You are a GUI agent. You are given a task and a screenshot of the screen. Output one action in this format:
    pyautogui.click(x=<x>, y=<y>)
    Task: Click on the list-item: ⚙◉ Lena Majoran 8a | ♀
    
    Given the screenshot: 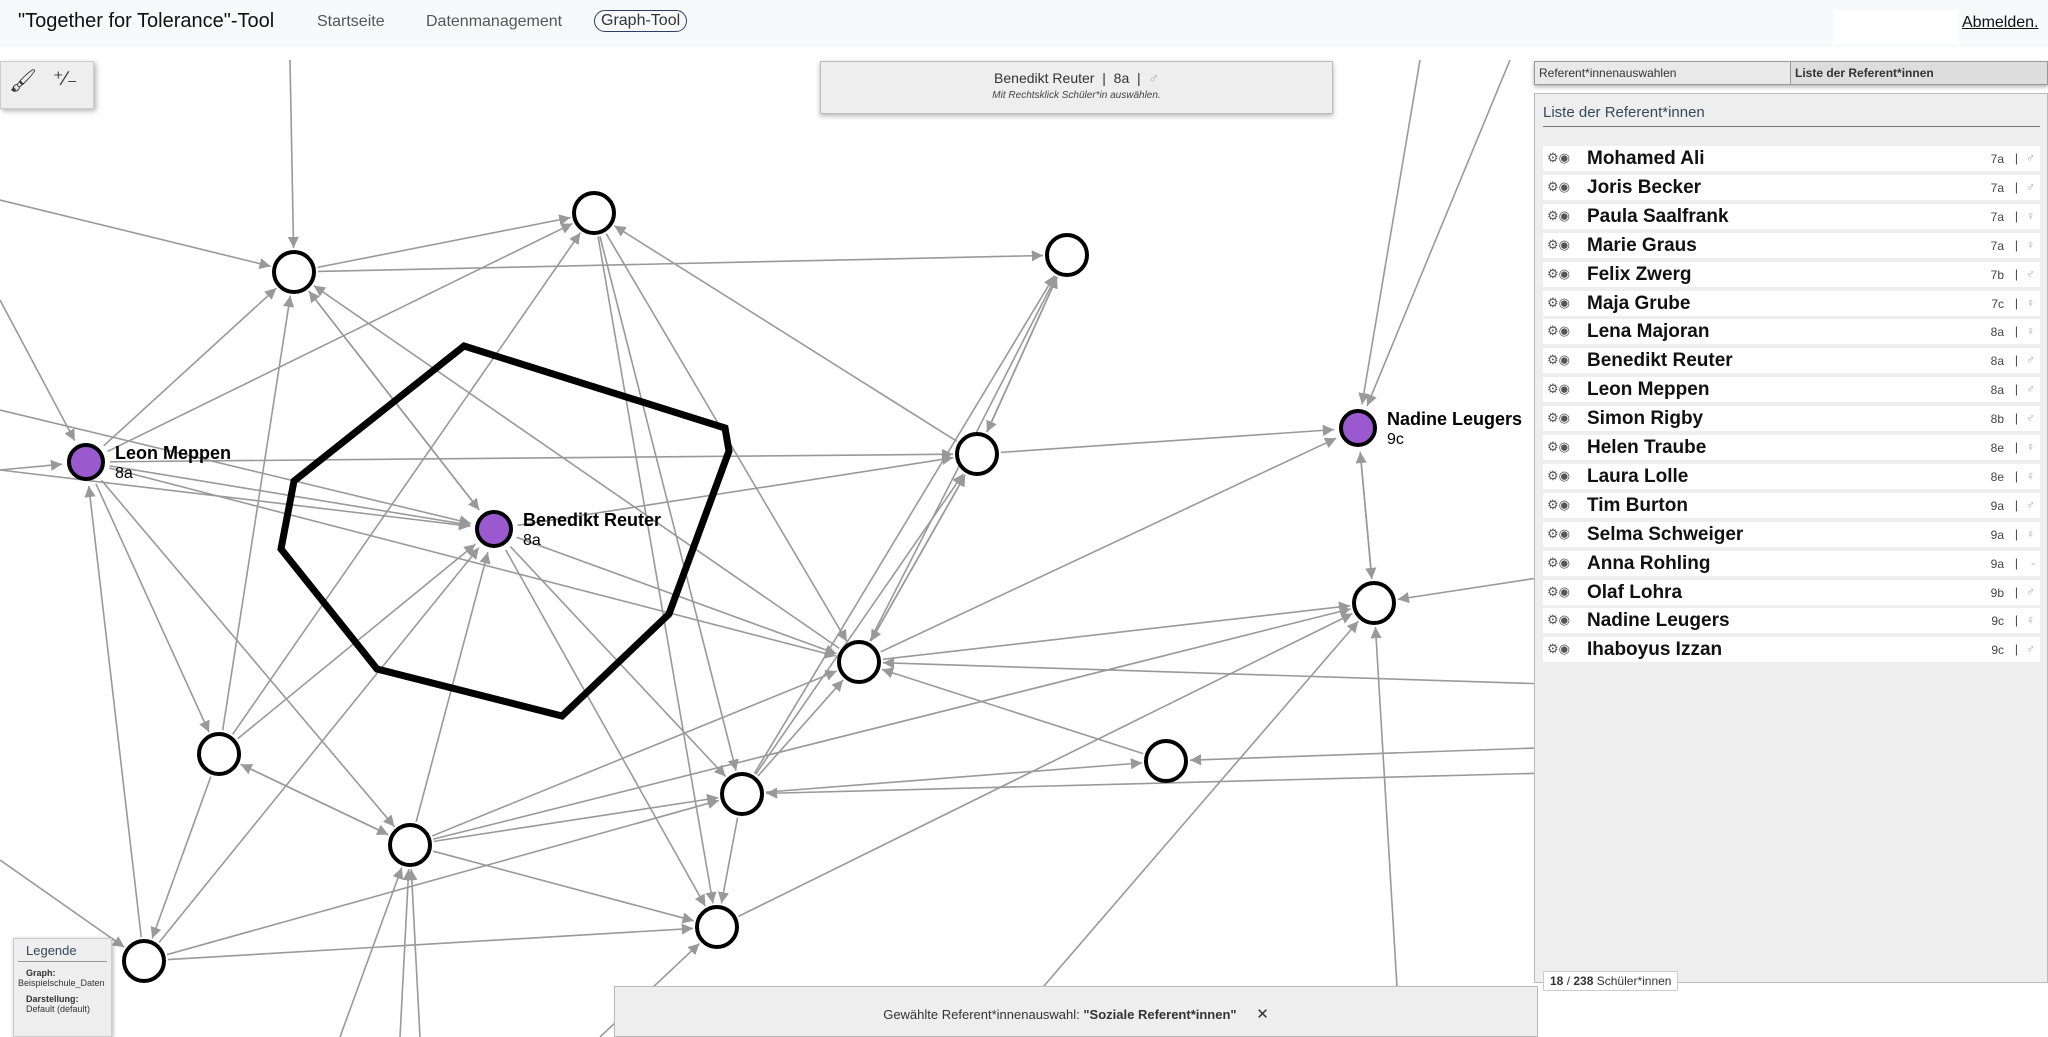 What is the action you would take?
    pyautogui.click(x=1791, y=332)
    